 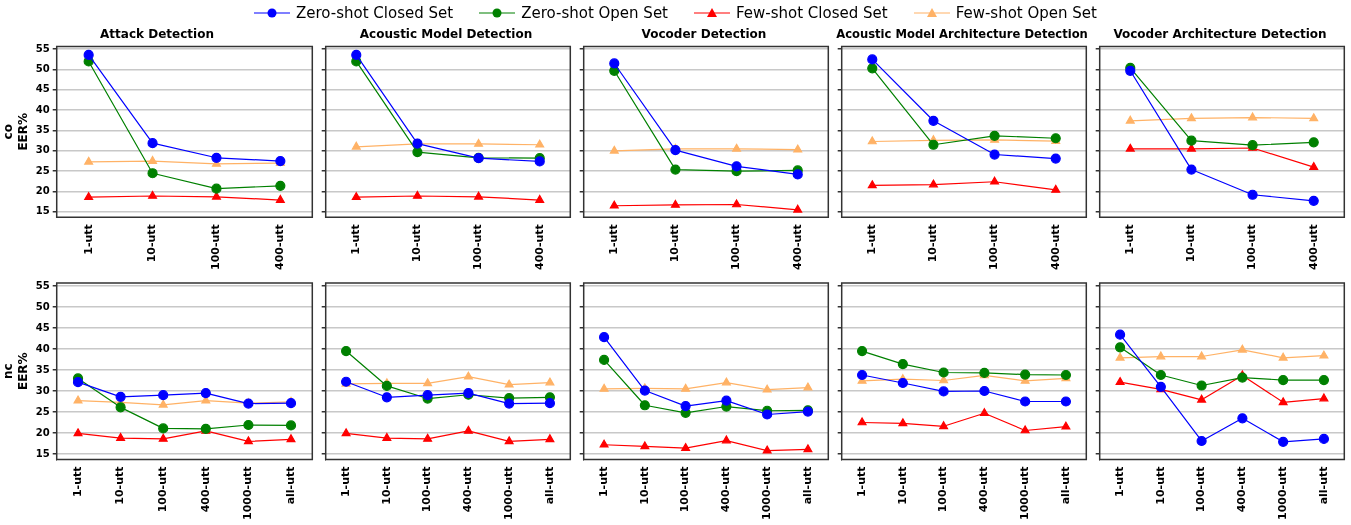 I want to click on legend-label: Zero-shot Closed Set, so click(x=375, y=13).